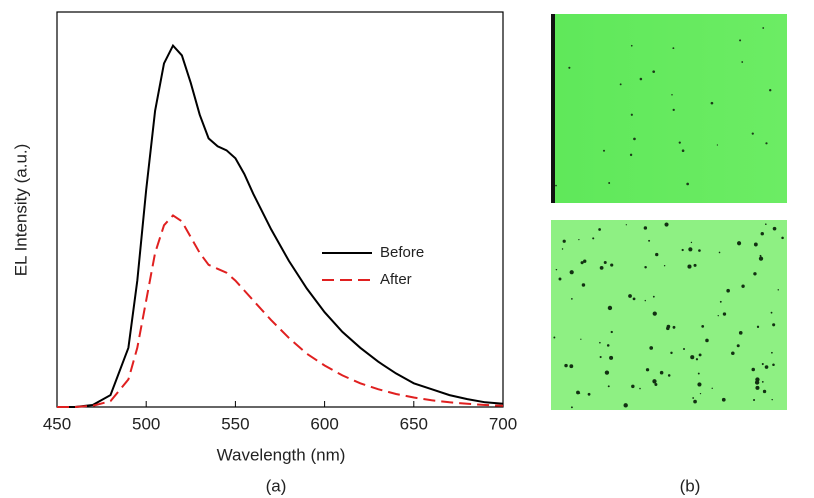 This screenshot has height=498, width=814. I want to click on image-edge, so click(553, 108).